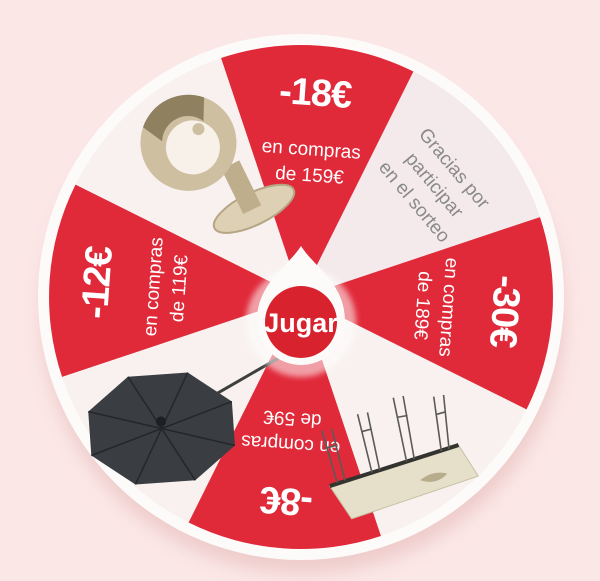  Describe the element at coordinates (422, 305) in the screenshot. I see `condition-right-line2: de 189€` at that location.